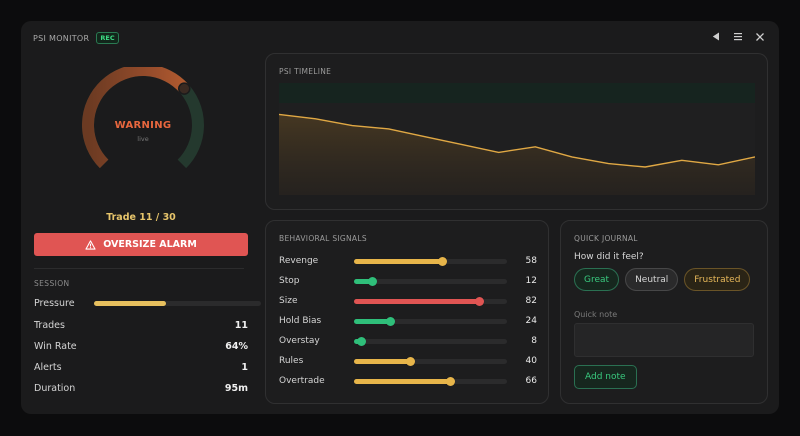 This screenshot has height=436, width=800. I want to click on signal-row-overstay: Overstay 8, so click(408, 341).